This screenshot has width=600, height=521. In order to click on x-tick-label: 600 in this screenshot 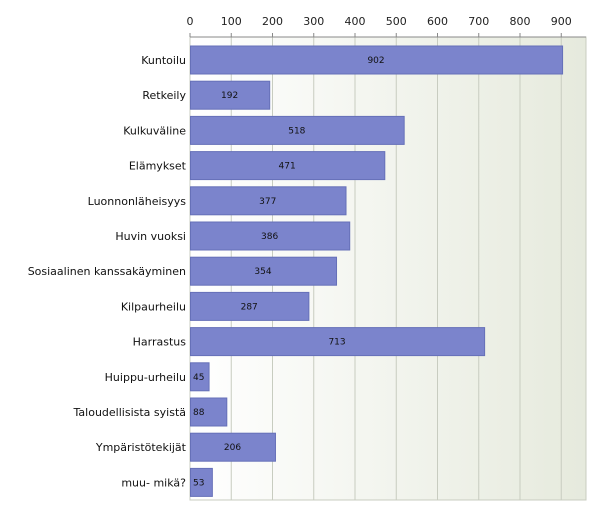, I will do `click(437, 21)`.